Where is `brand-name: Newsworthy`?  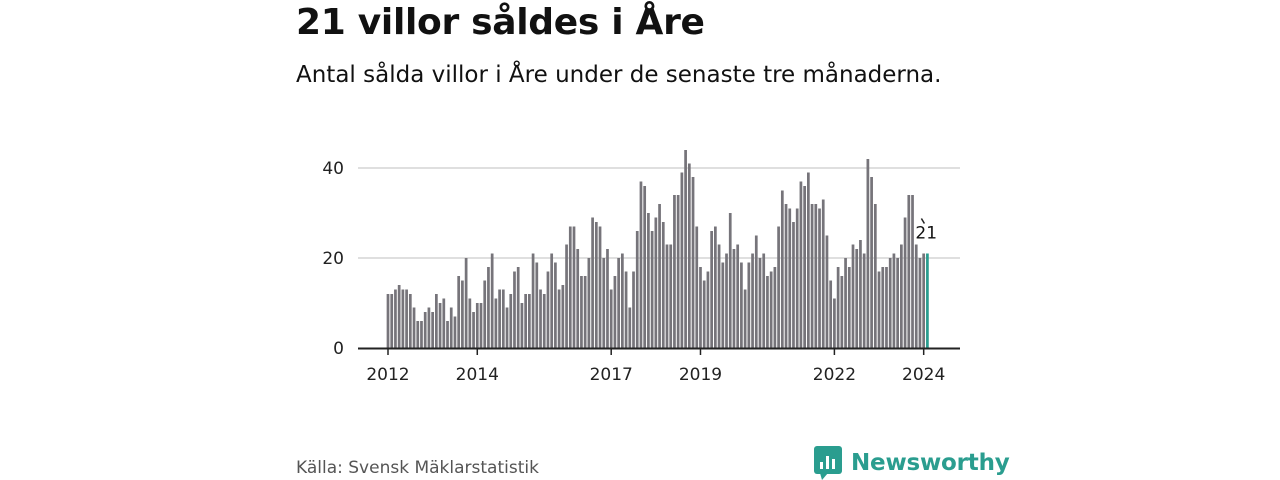
brand-name: Newsworthy is located at coordinates (930, 463).